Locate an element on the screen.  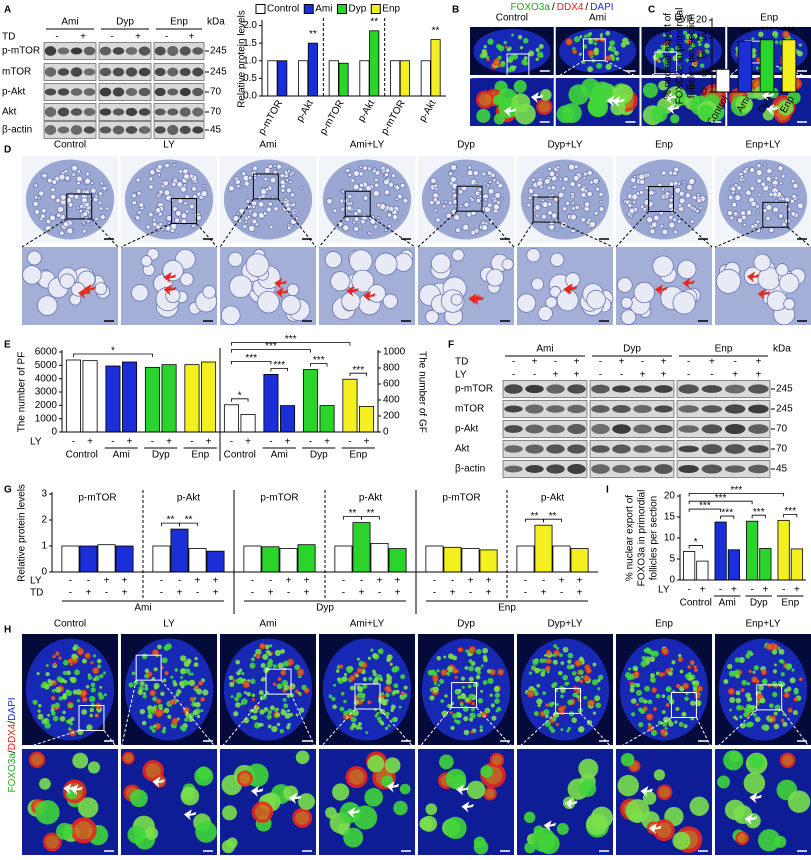
kda-value: 245 is located at coordinates (784, 389).